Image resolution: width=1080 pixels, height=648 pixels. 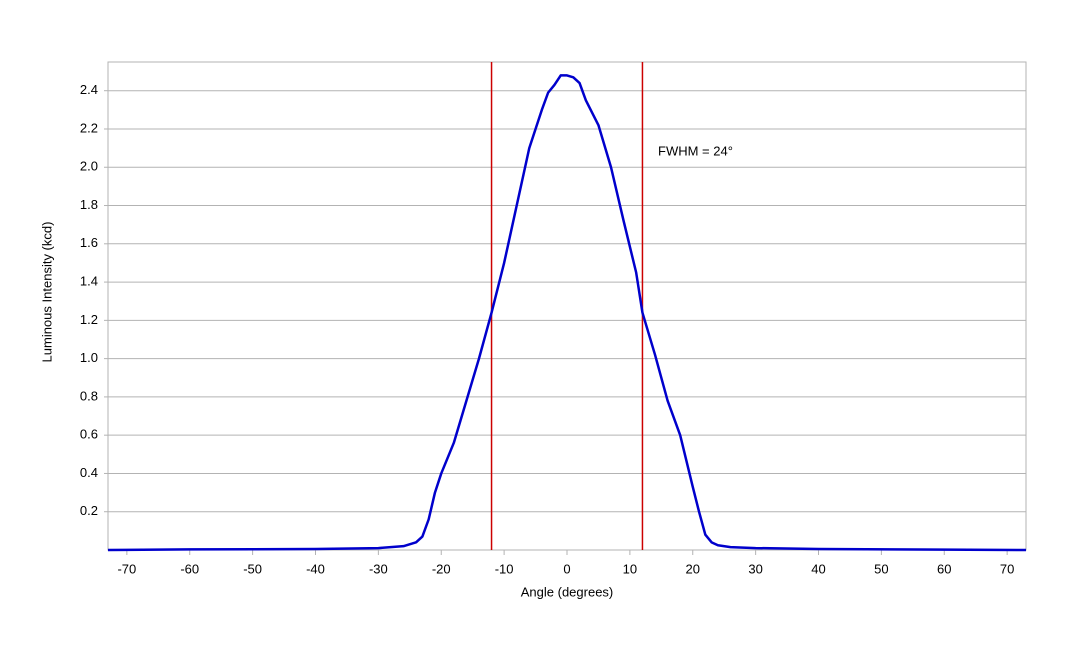 I want to click on y-tick-label: 1.4, so click(x=89, y=281).